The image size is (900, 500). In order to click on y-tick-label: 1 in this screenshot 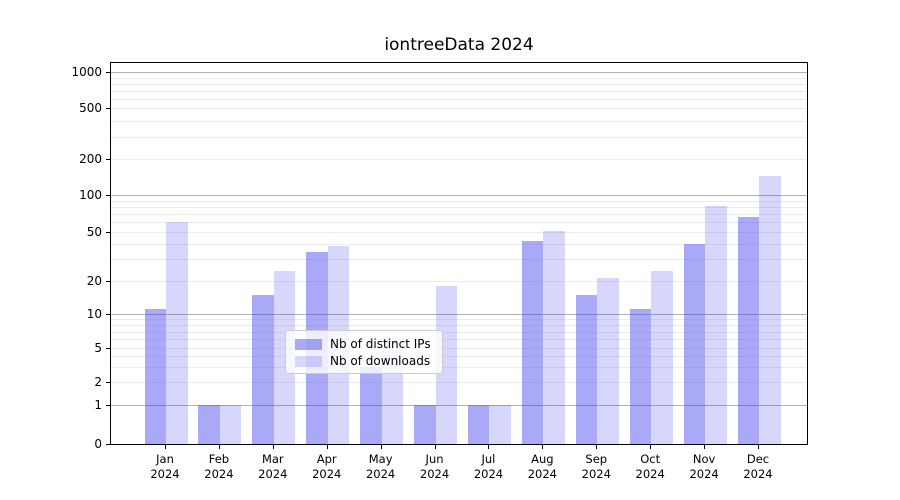, I will do `click(98, 405)`.